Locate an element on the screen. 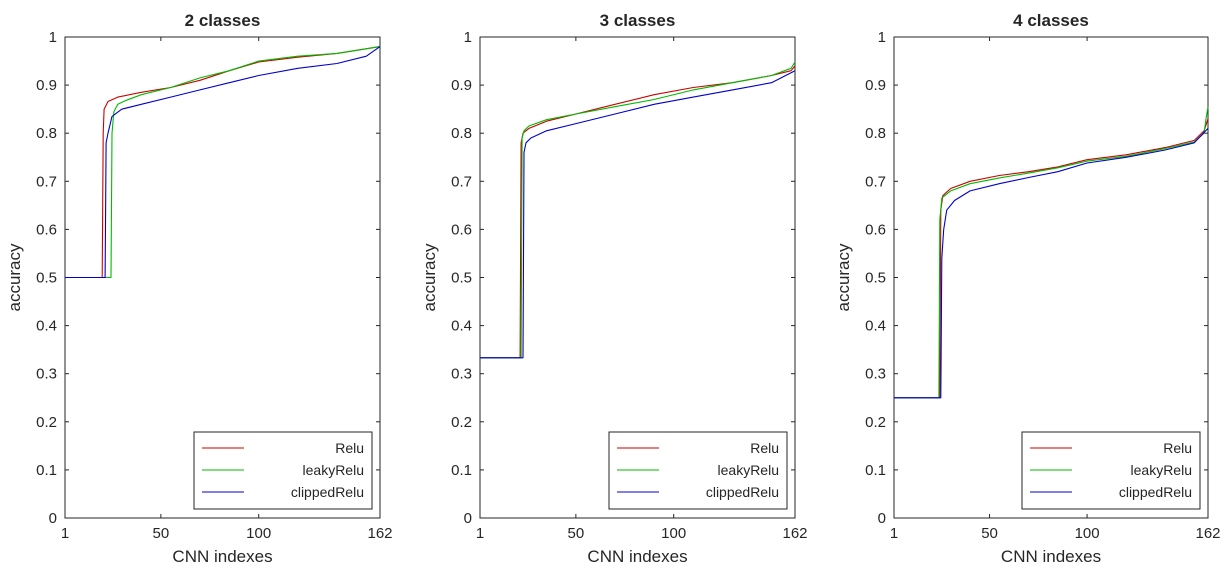 The height and width of the screenshot is (578, 1232). chart-title: 2 classes is located at coordinates (223, 20).